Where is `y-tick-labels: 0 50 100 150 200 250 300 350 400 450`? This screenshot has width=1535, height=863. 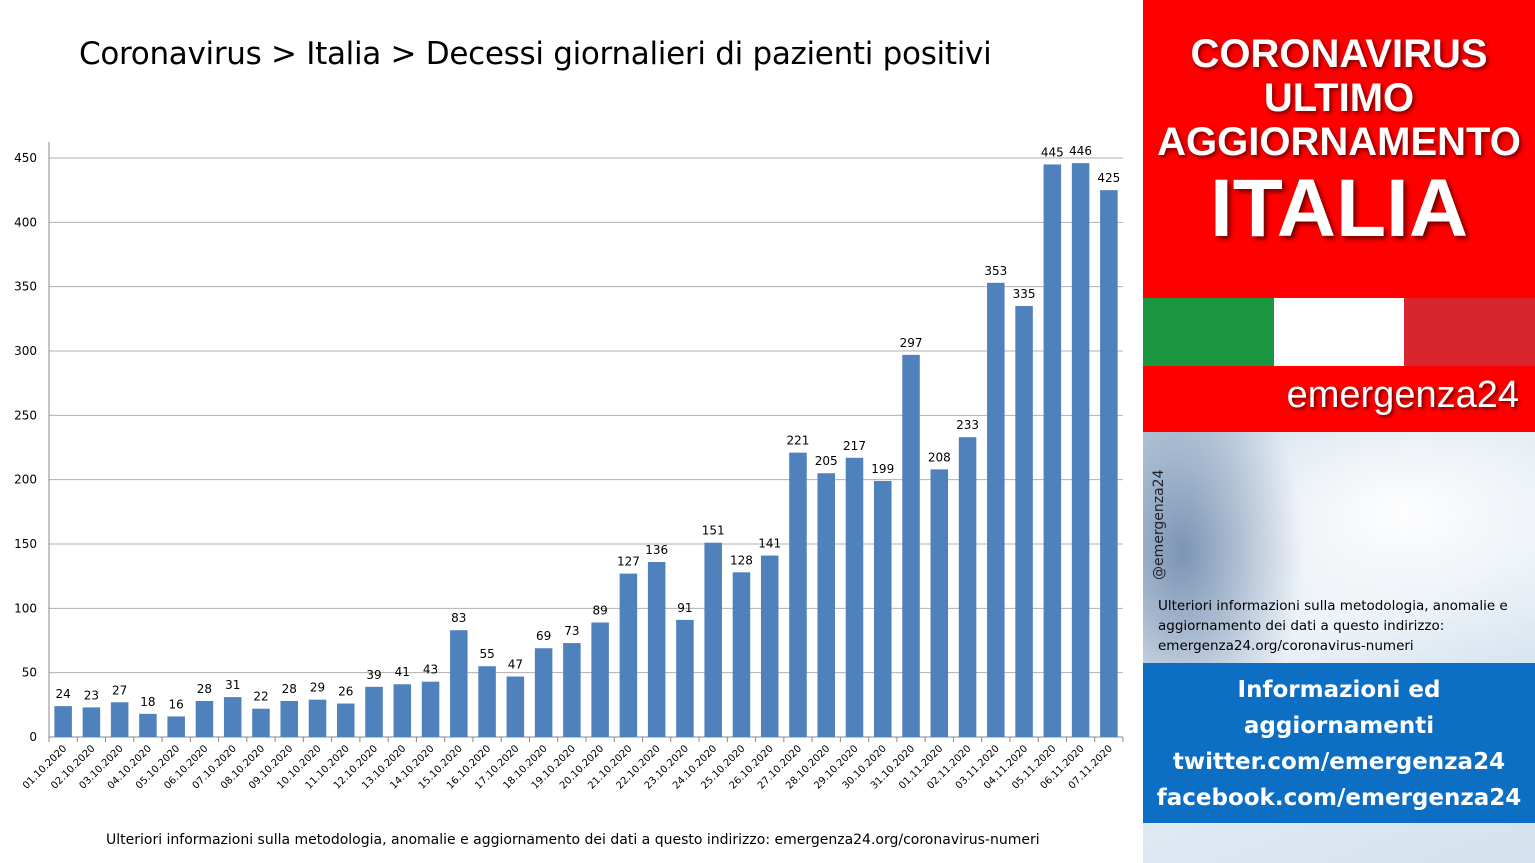
y-tick-labels: 0 50 100 150 200 250 300 350 400 450 is located at coordinates (25, 447).